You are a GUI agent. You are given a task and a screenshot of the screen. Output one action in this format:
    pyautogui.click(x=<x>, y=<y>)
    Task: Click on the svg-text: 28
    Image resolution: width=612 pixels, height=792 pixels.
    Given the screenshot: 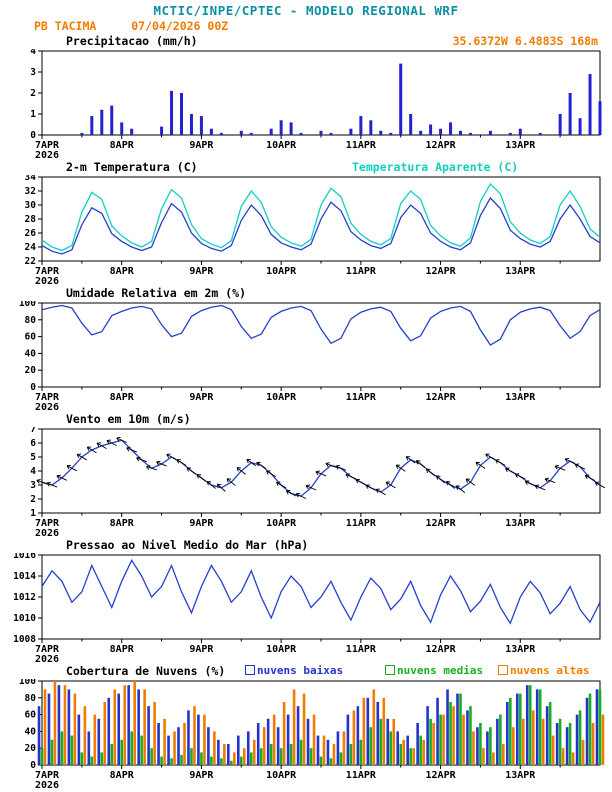 What is the action you would take?
    pyautogui.click(x=31, y=219)
    